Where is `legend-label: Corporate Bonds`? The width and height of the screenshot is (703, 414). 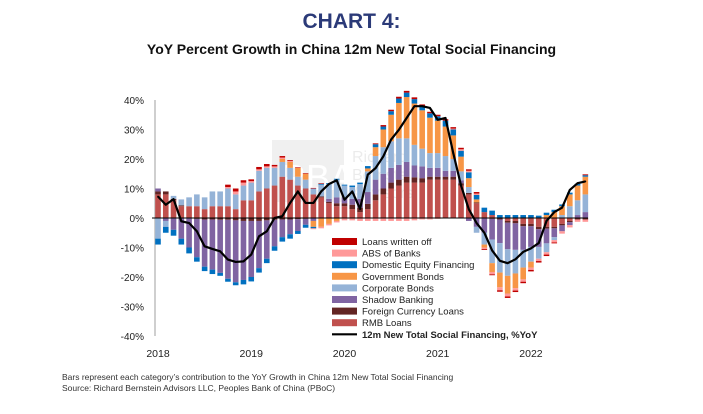
legend-label: Corporate Bonds is located at coordinates (398, 288).